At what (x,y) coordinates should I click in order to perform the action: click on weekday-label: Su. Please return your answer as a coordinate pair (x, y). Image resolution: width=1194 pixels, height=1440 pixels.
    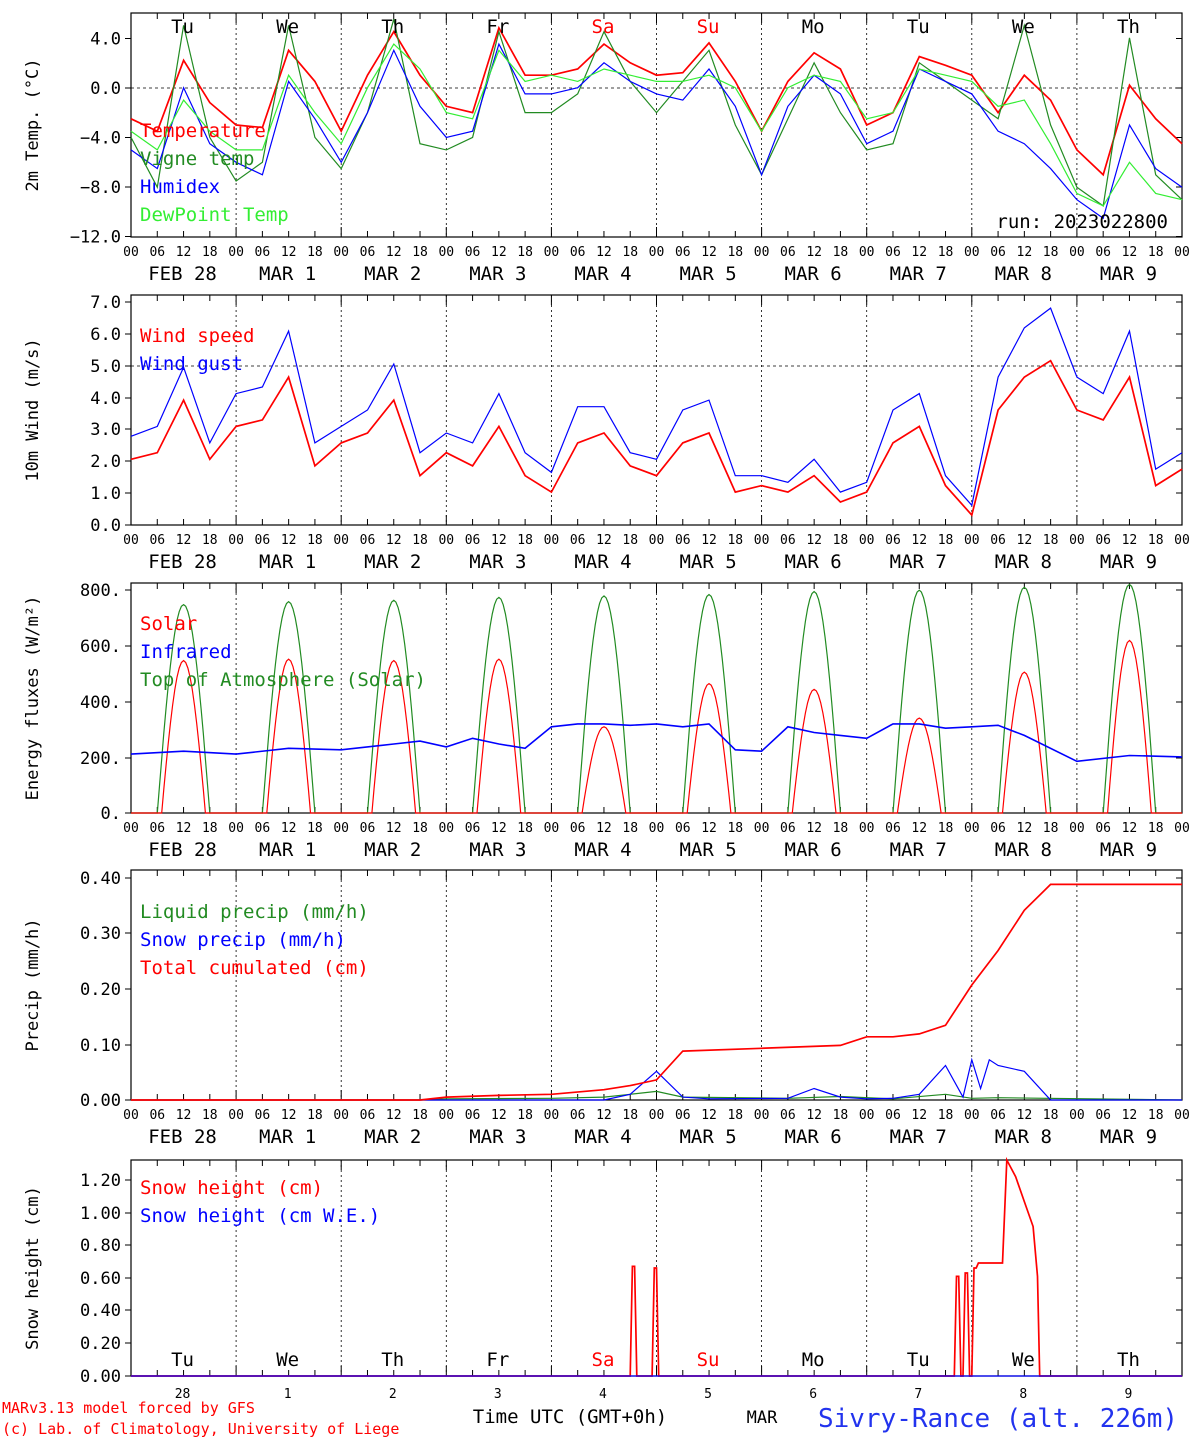
    Looking at the image, I should click on (708, 1360).